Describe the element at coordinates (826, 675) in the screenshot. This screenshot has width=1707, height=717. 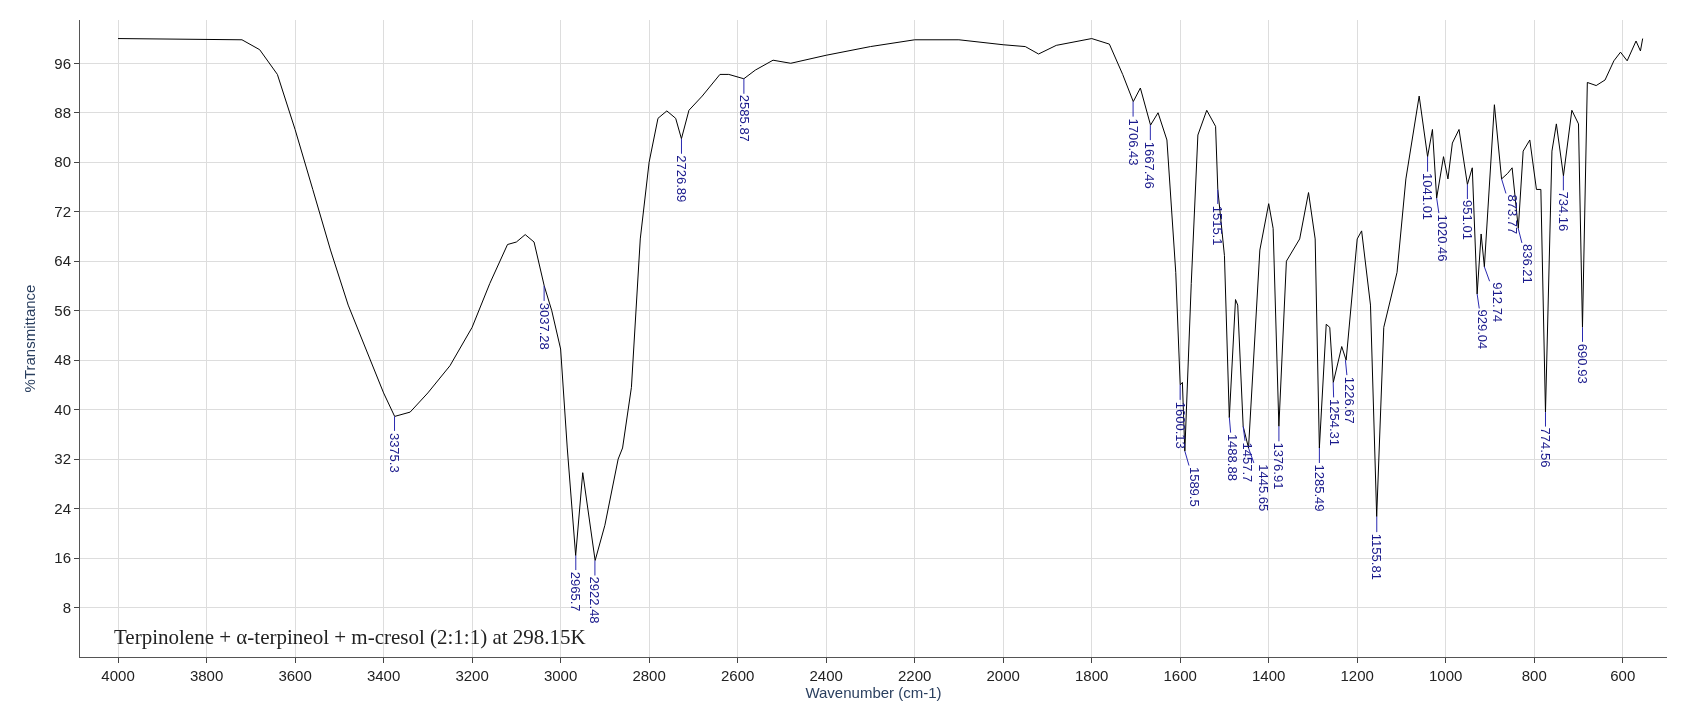
I see `x-tick-label: 2400` at that location.